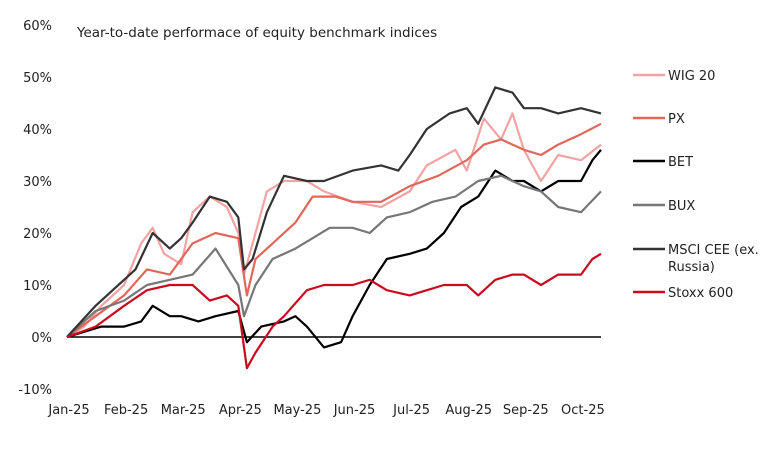  Describe the element at coordinates (411, 410) in the screenshot. I see `x-tick-label: Jul-25` at that location.